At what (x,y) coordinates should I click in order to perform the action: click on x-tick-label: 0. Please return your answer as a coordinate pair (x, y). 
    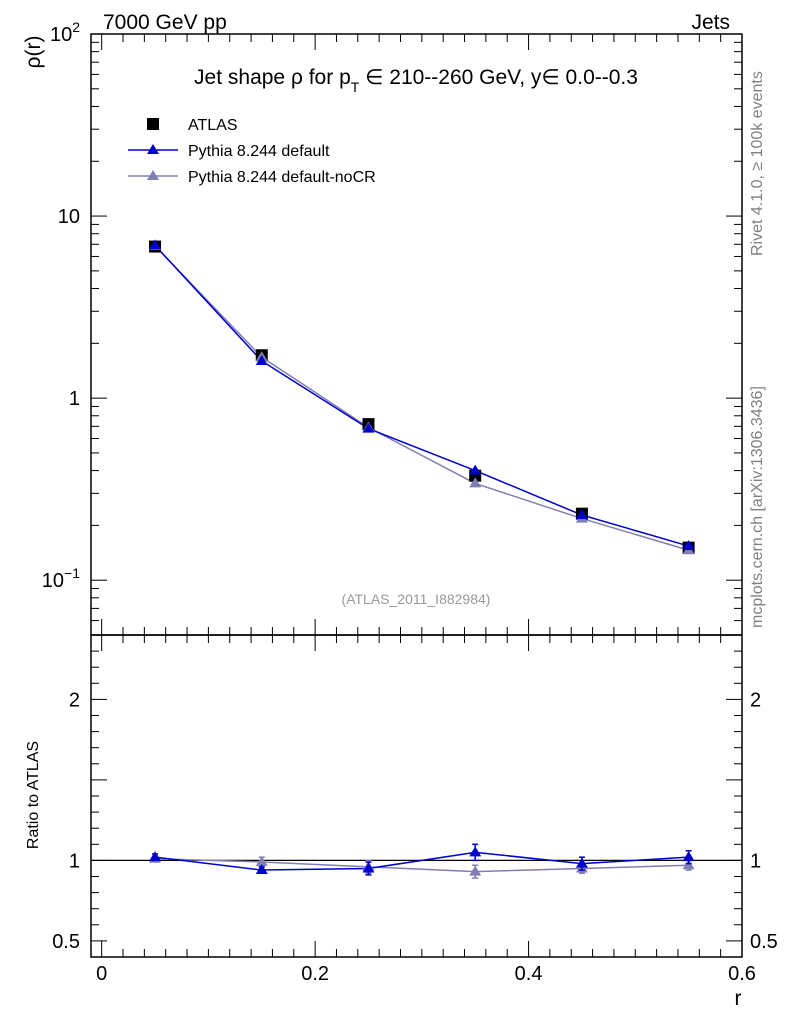
    Looking at the image, I should click on (101, 974).